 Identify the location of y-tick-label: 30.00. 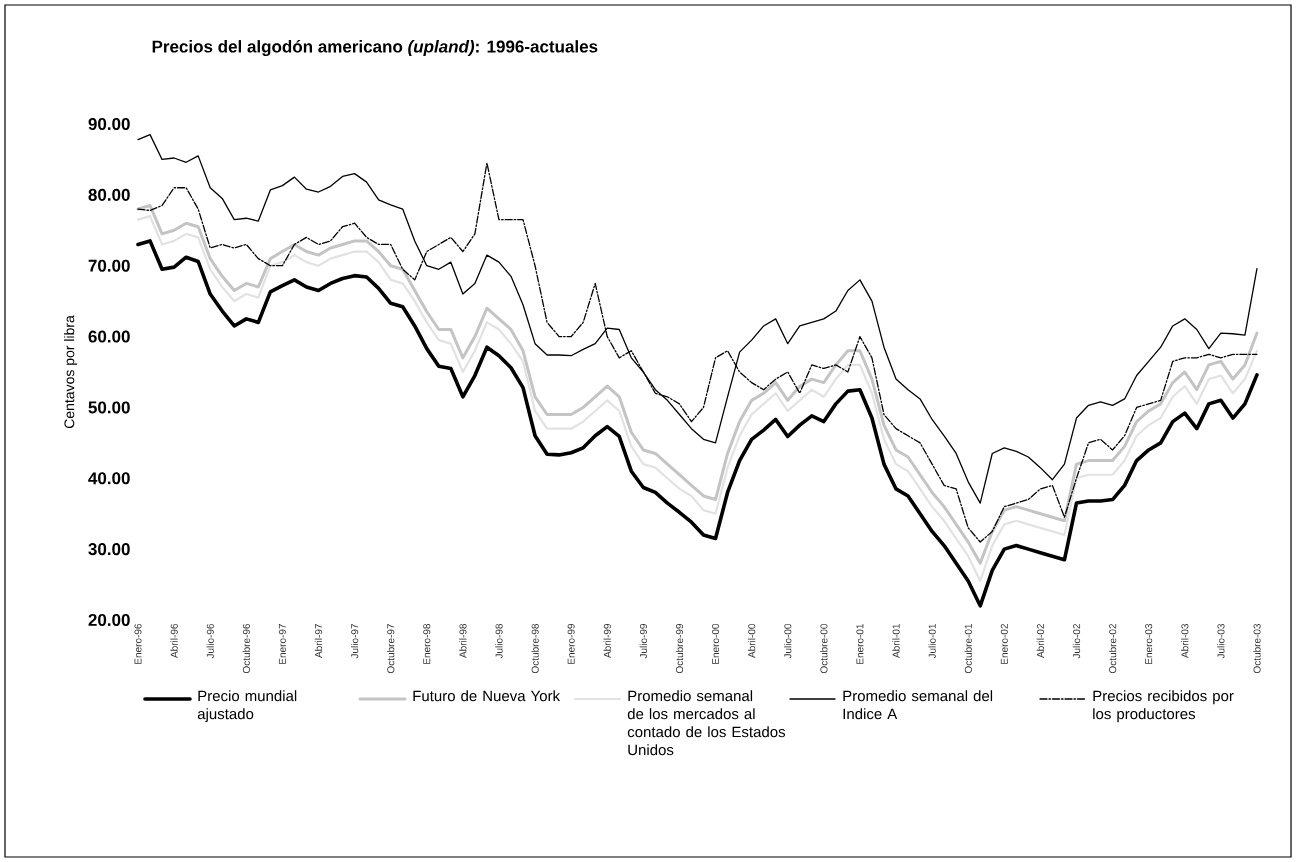
(109, 549).